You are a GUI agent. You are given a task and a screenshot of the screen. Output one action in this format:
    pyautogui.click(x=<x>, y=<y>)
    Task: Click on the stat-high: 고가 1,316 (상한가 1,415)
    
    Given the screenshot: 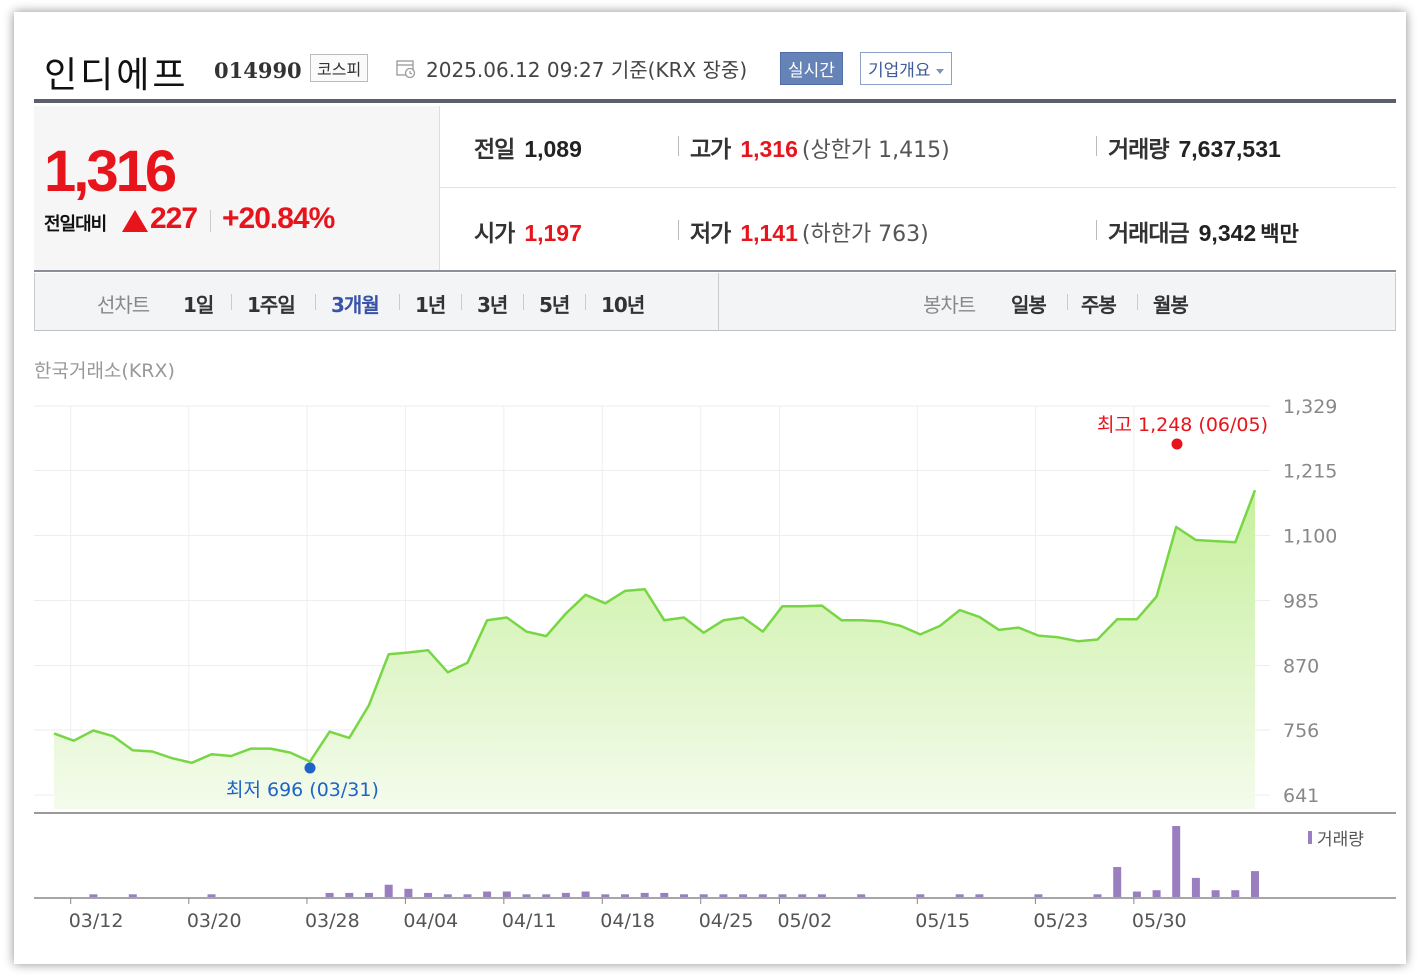 What is the action you would take?
    pyautogui.click(x=820, y=147)
    